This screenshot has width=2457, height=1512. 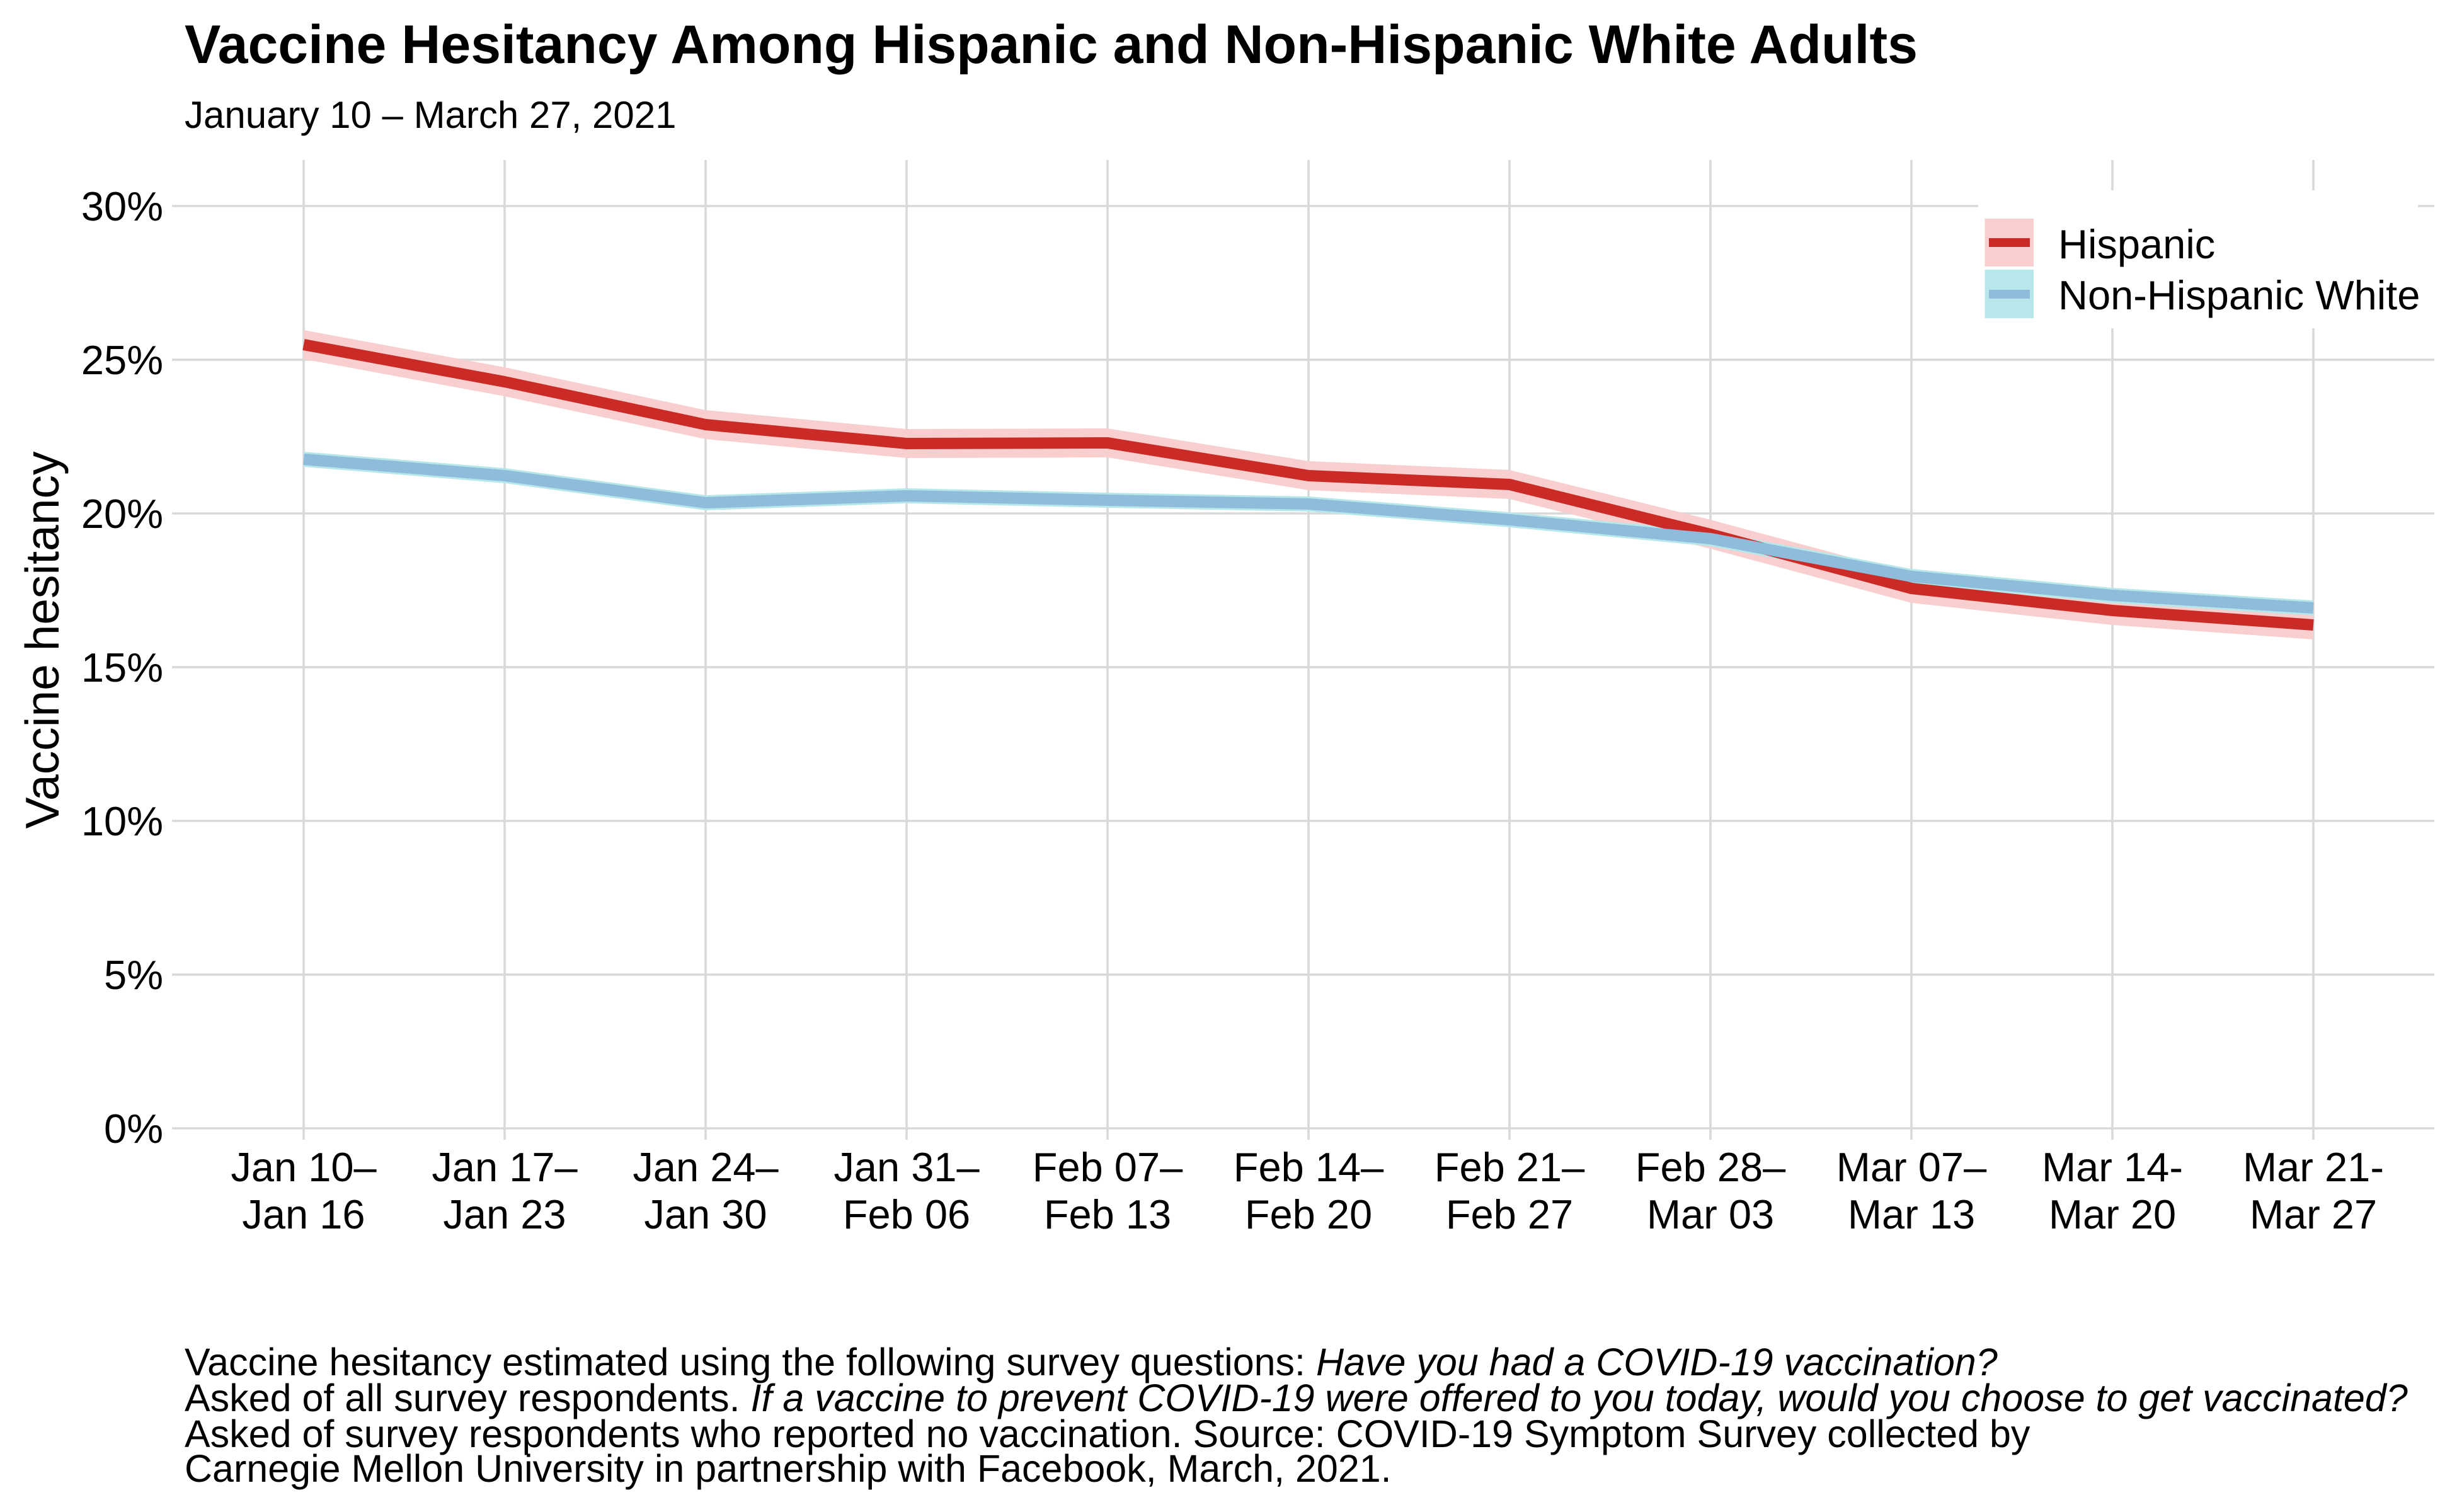 What do you see at coordinates (122, 206) in the screenshot?
I see `svg-text: 30%` at bounding box center [122, 206].